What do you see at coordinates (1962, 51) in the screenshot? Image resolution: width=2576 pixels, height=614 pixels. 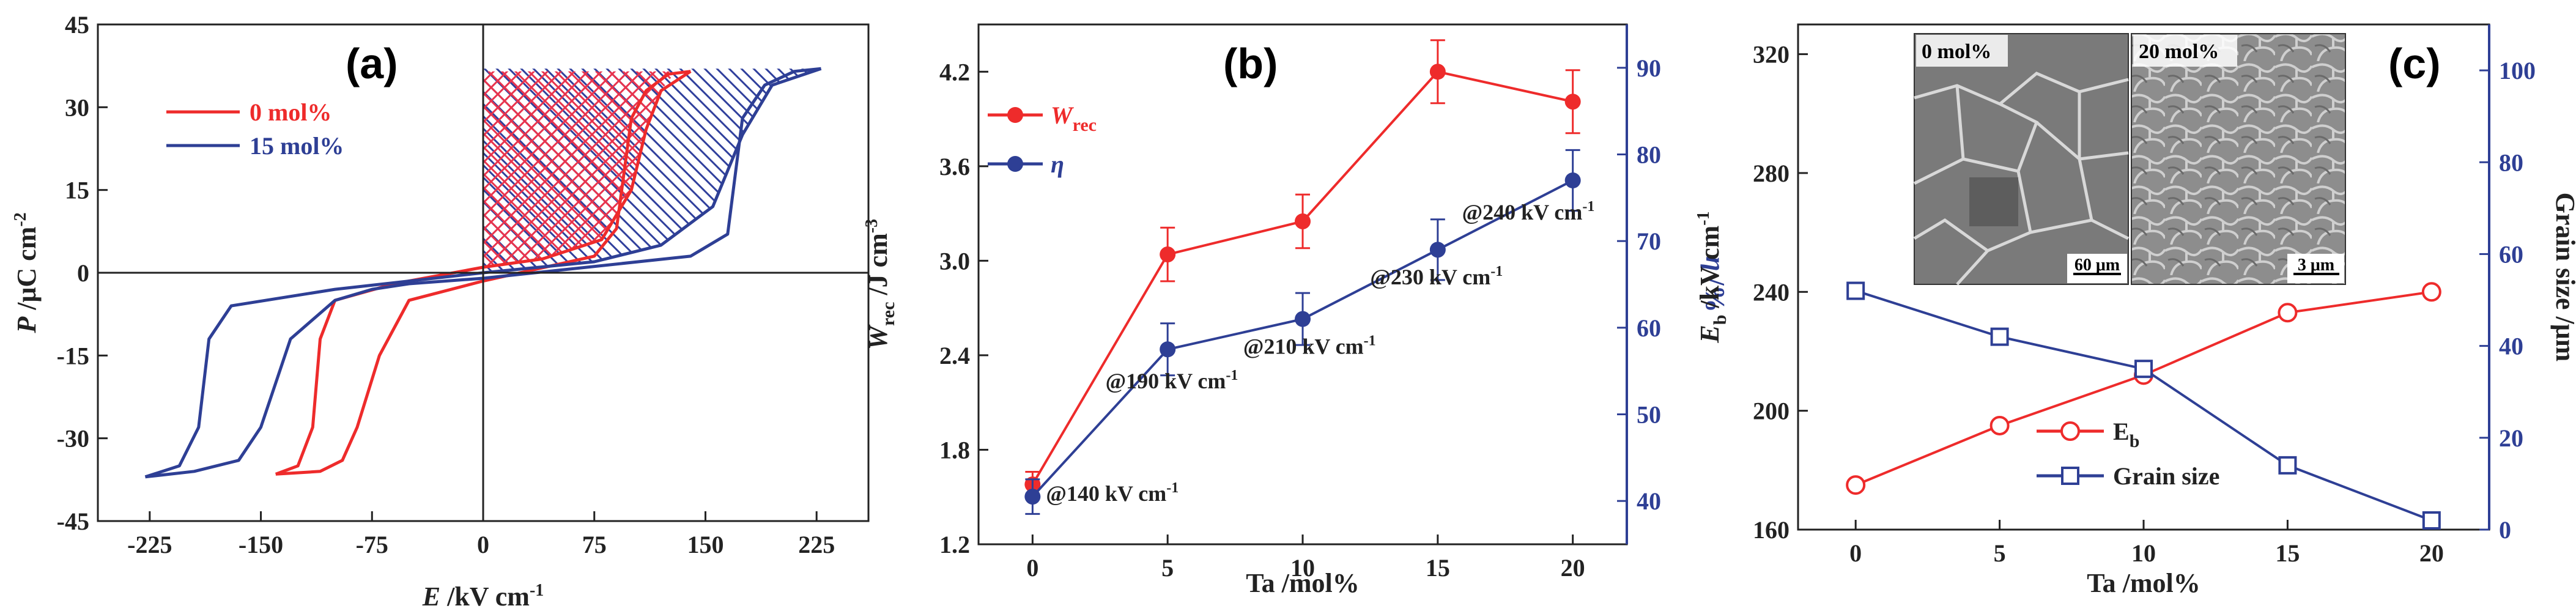 I see `sem-label-bg-0mol` at bounding box center [1962, 51].